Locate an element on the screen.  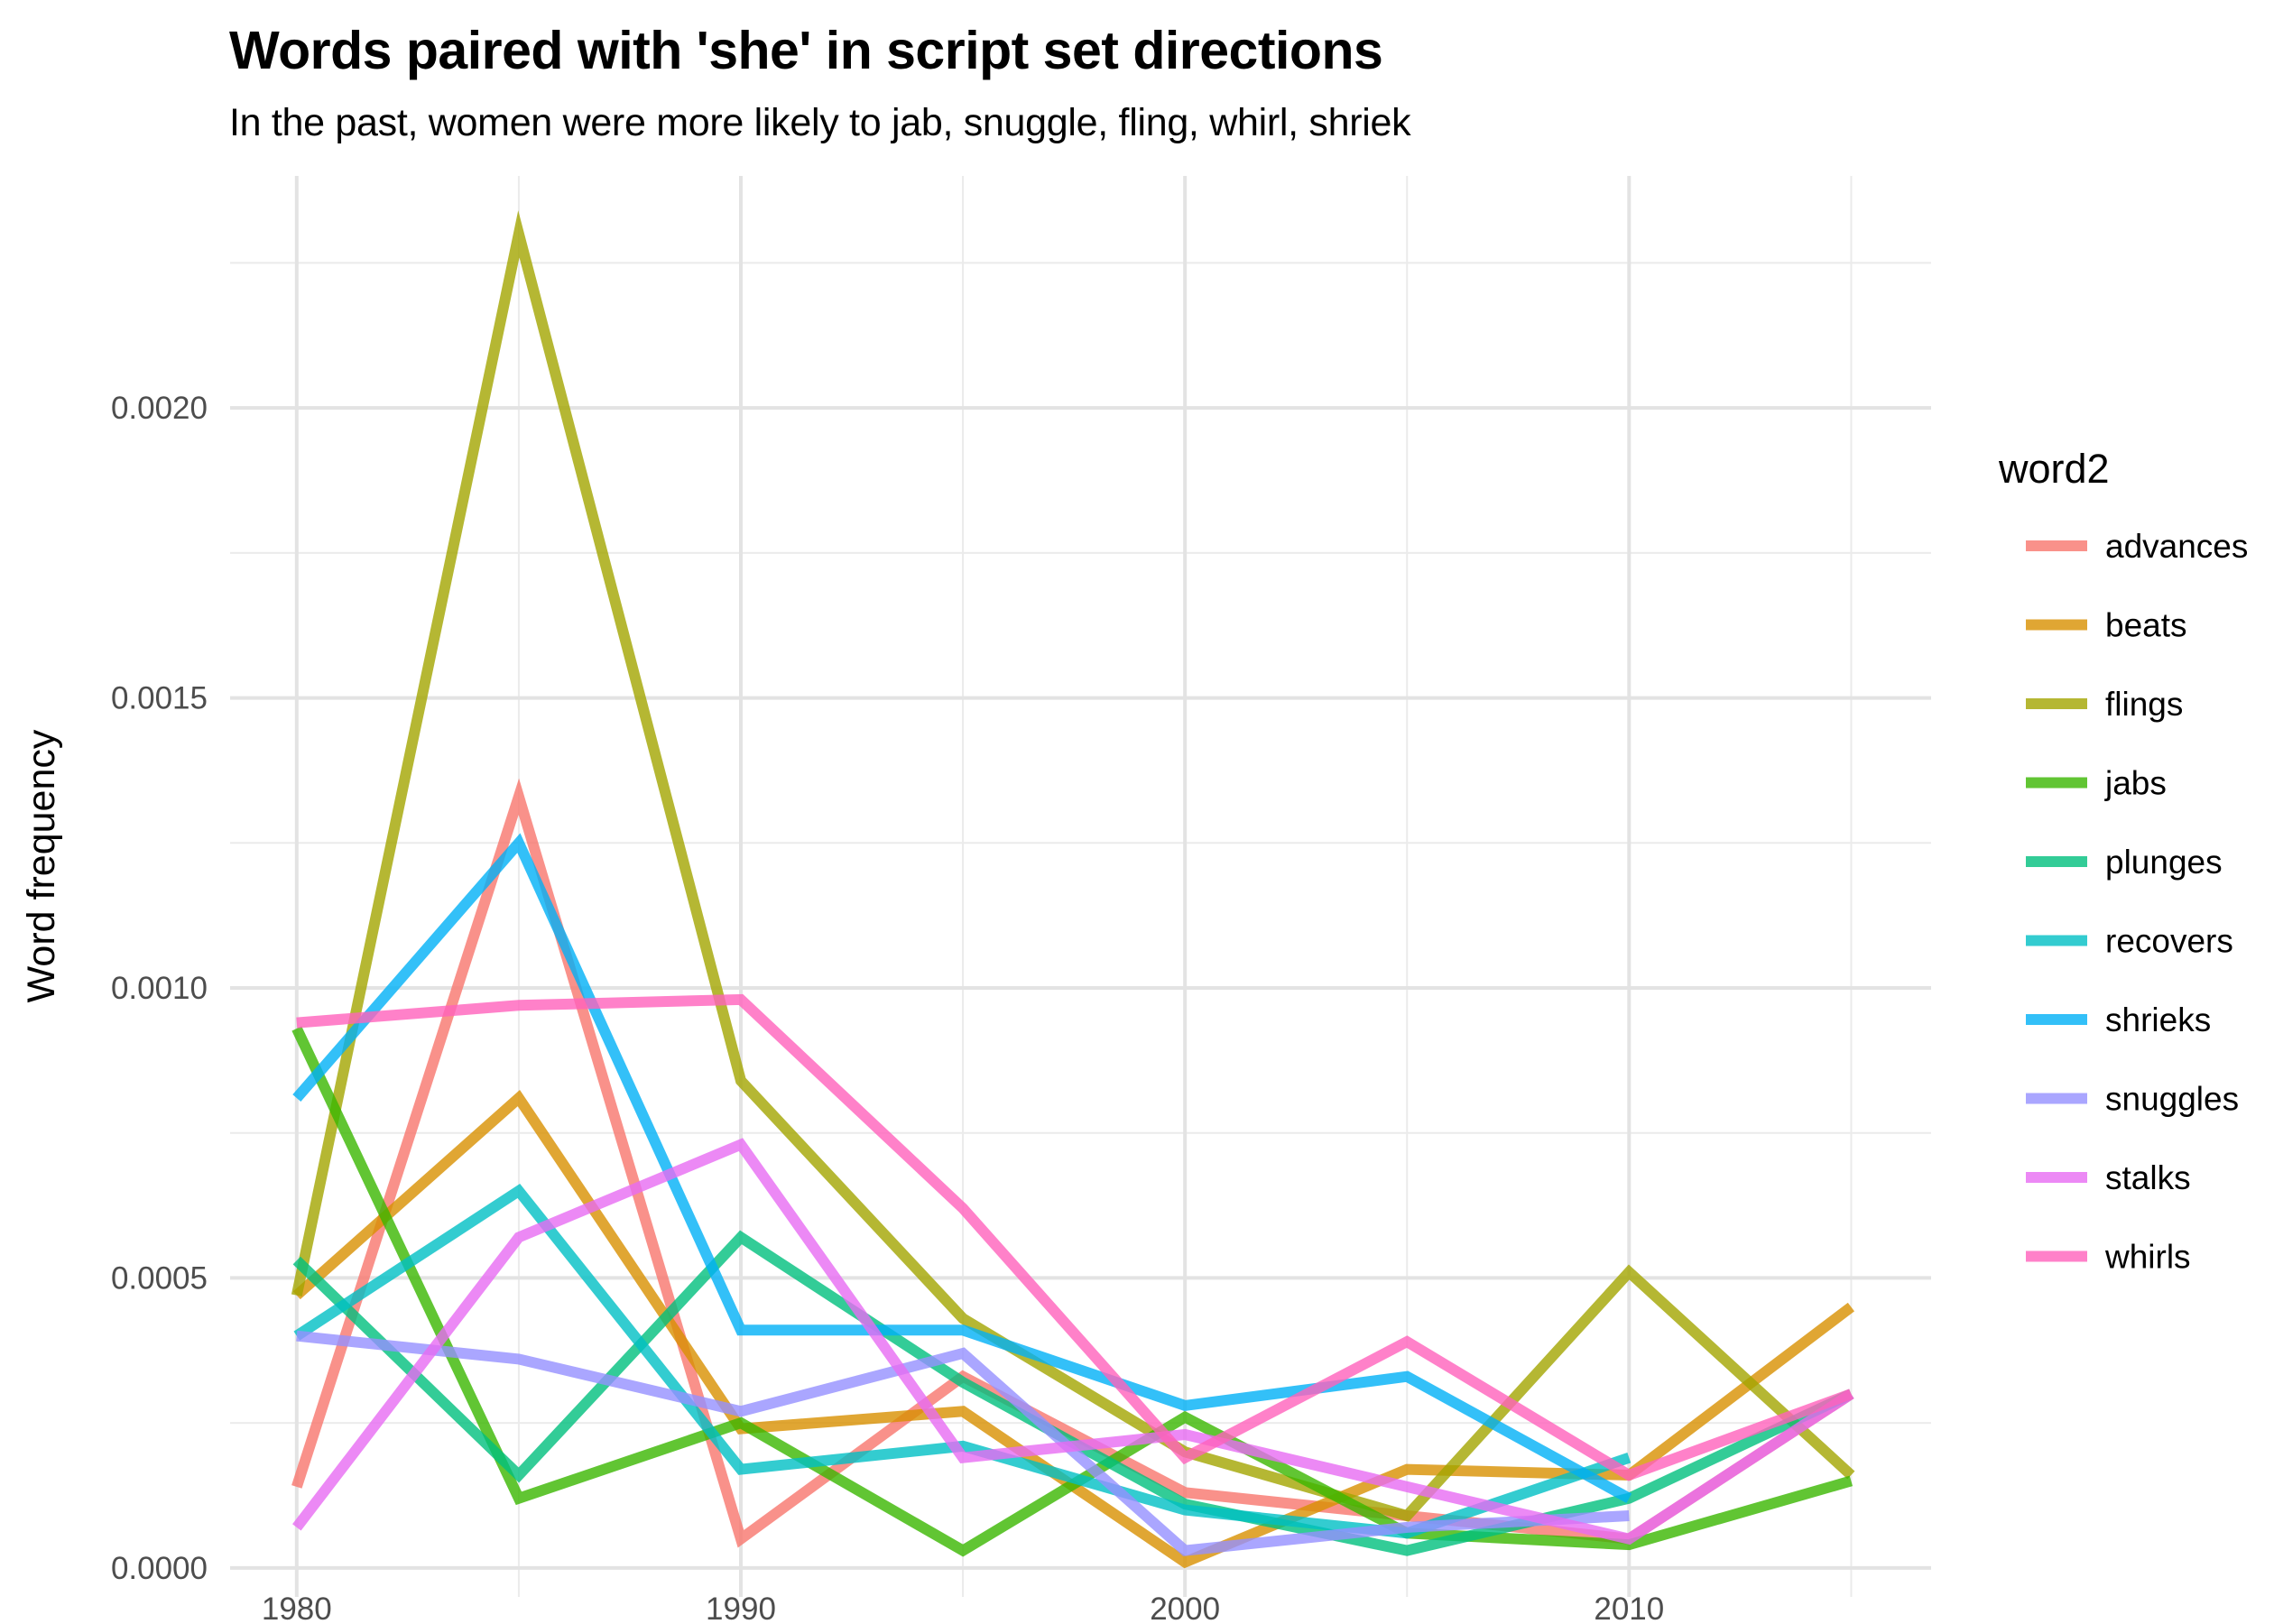
y-tick-label: 0.0015 is located at coordinates (159, 698).